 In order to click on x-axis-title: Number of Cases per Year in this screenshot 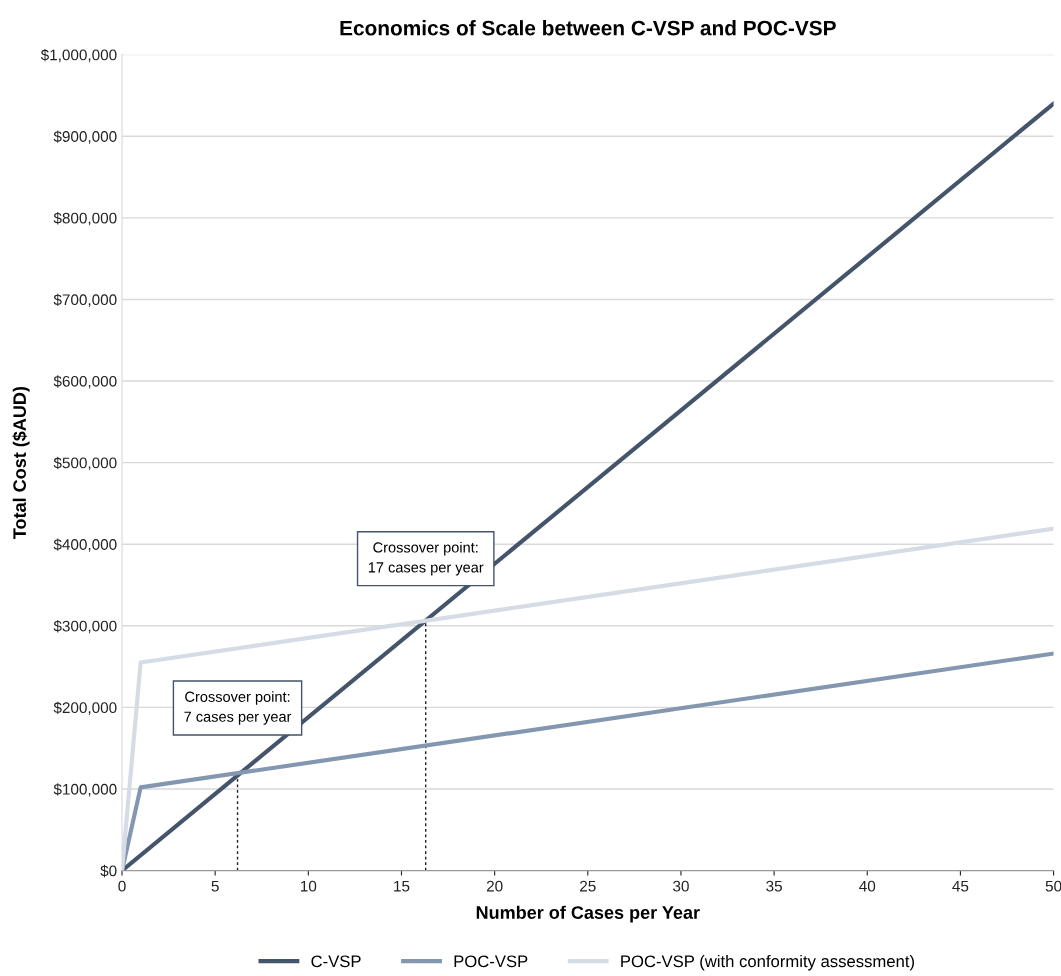, I will do `click(588, 914)`.